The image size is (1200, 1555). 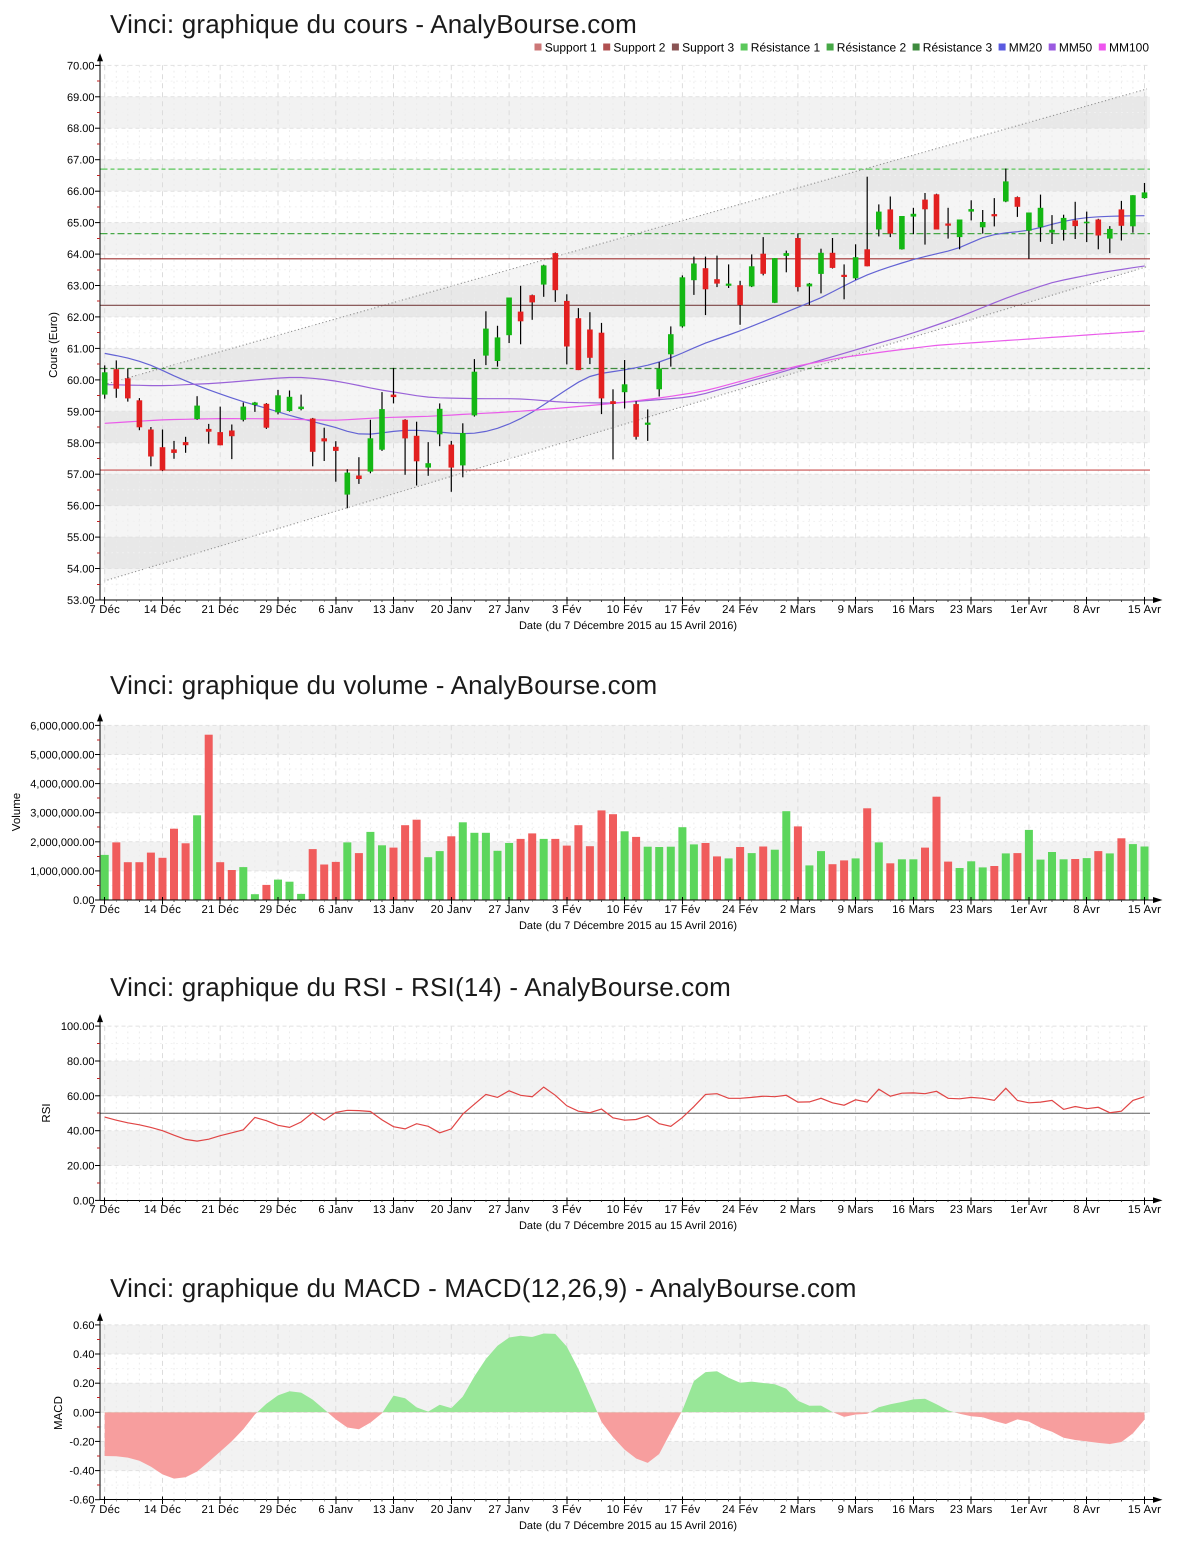 I want to click on svg-text: 40.00, so click(x=81, y=1132).